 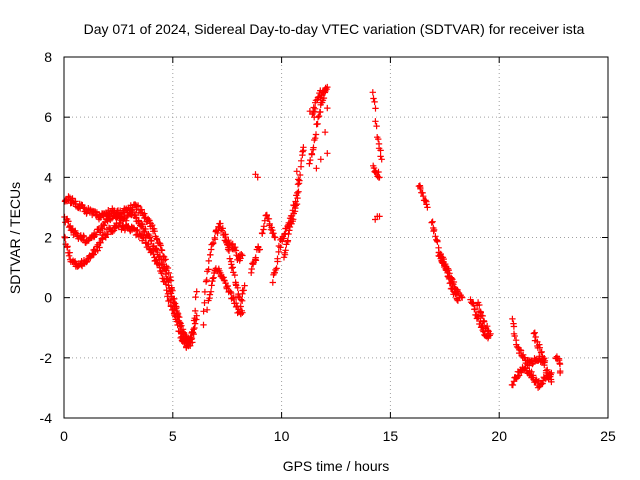 I want to click on x-tick-label: 5, so click(x=173, y=436).